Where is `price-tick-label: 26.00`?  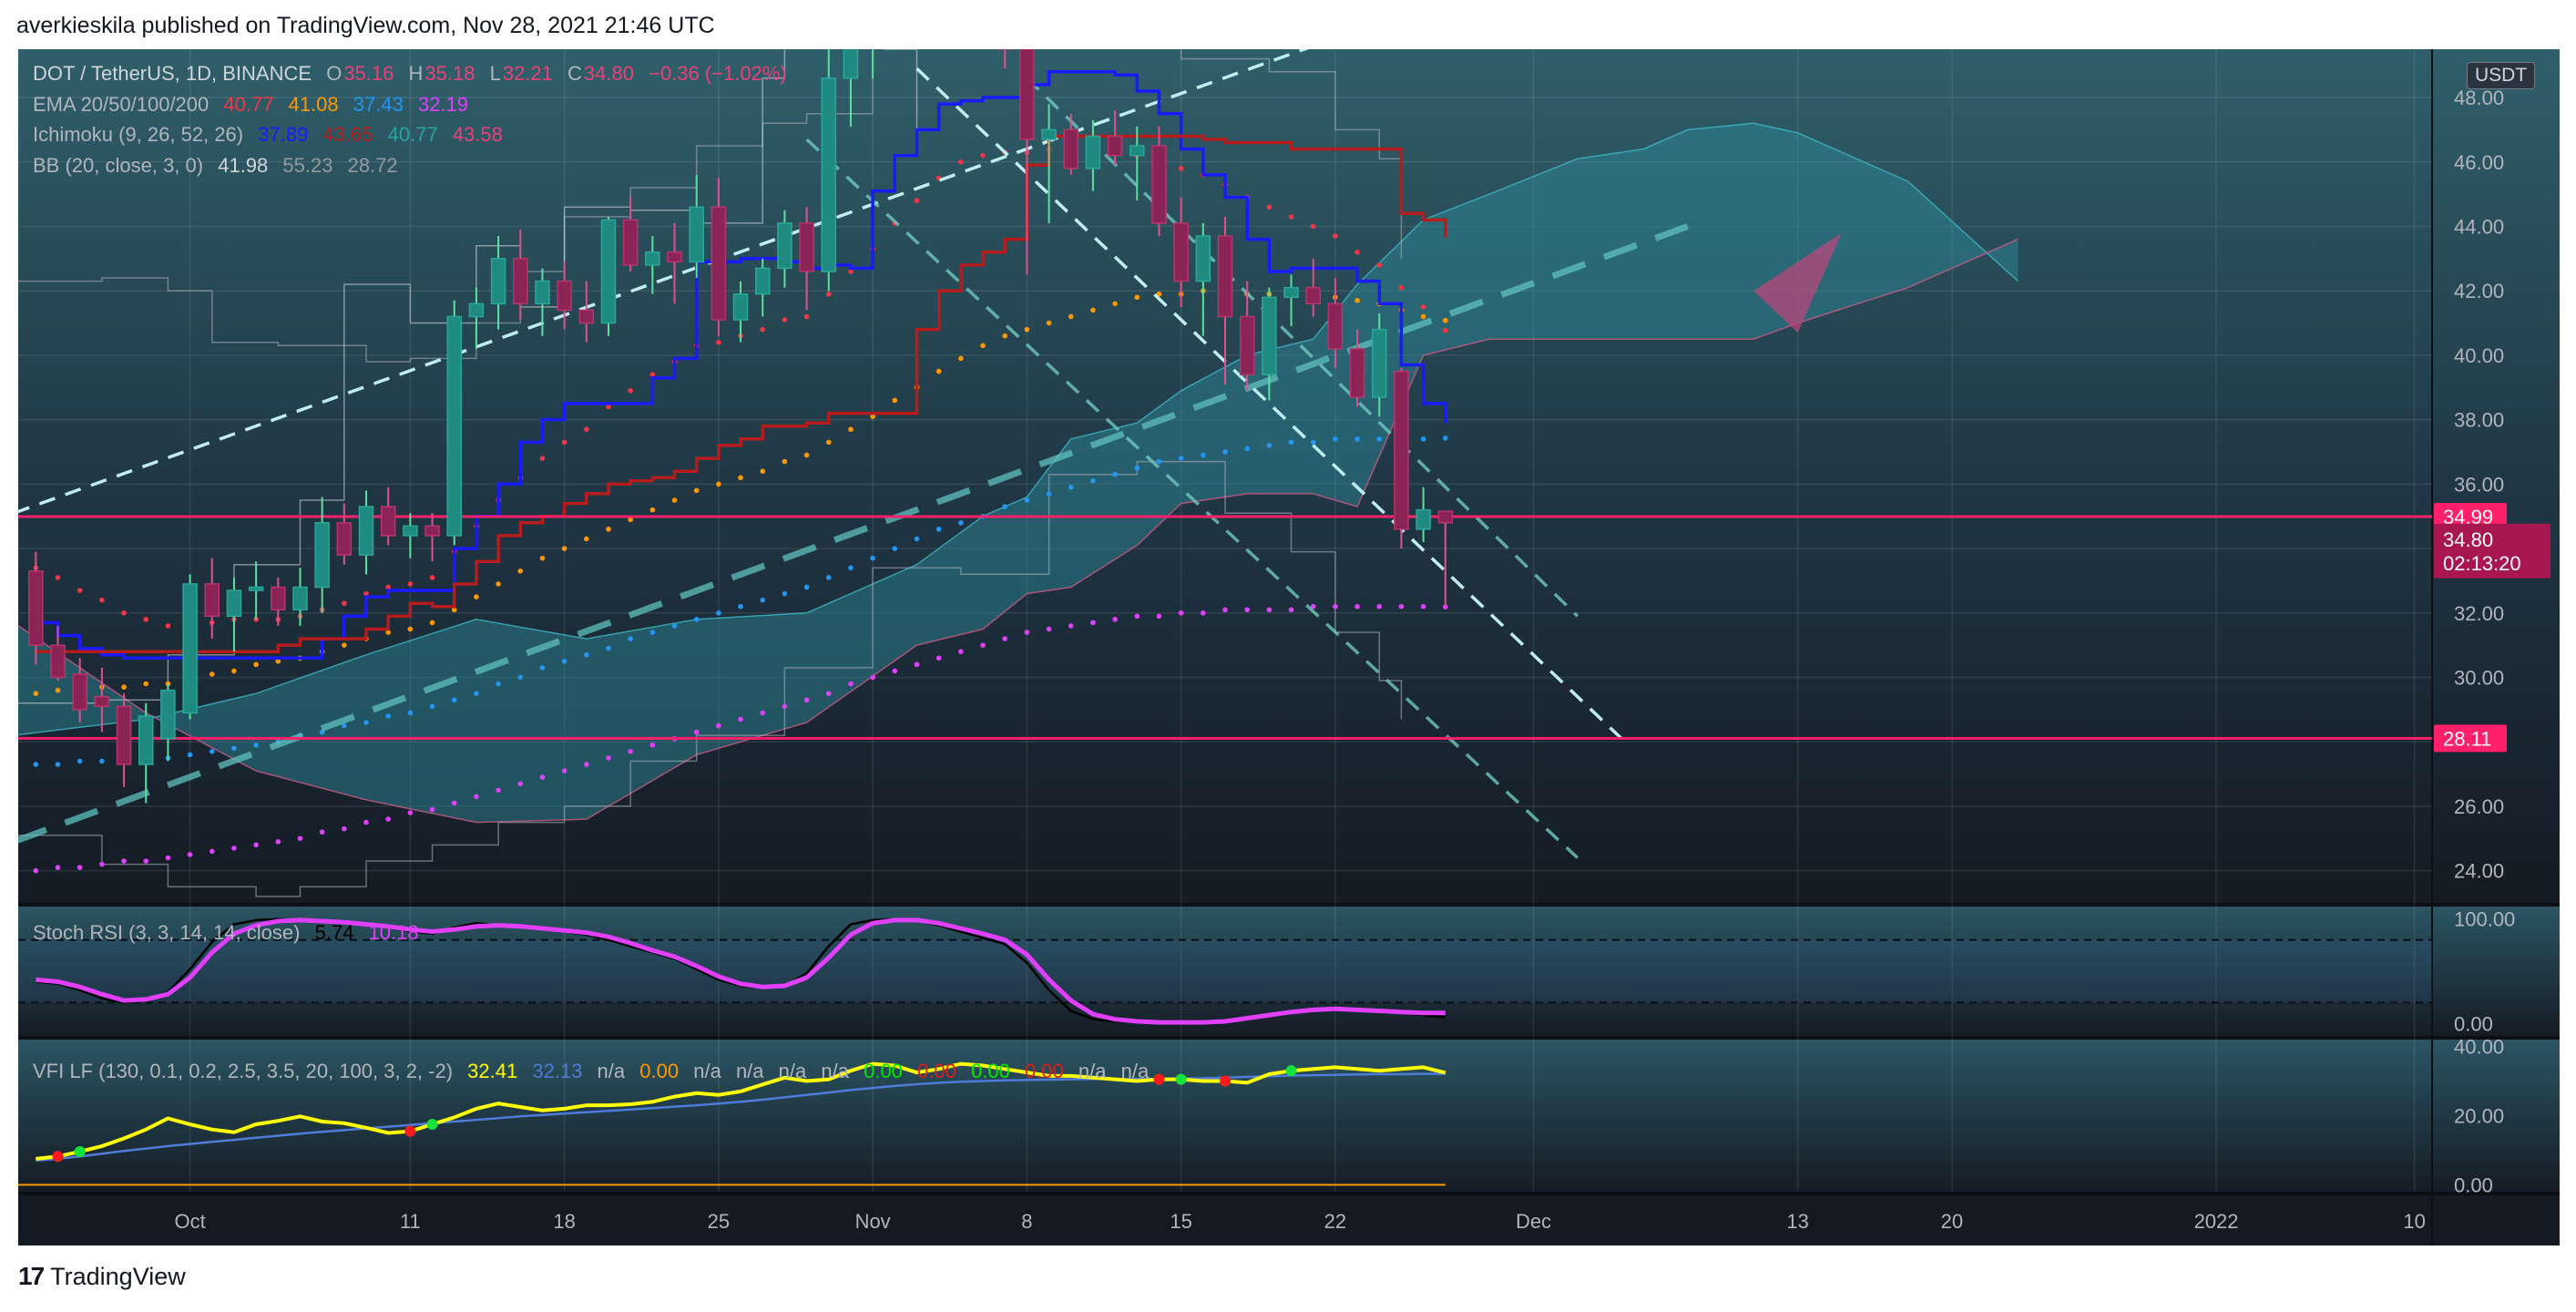
price-tick-label: 26.00 is located at coordinates (2479, 806).